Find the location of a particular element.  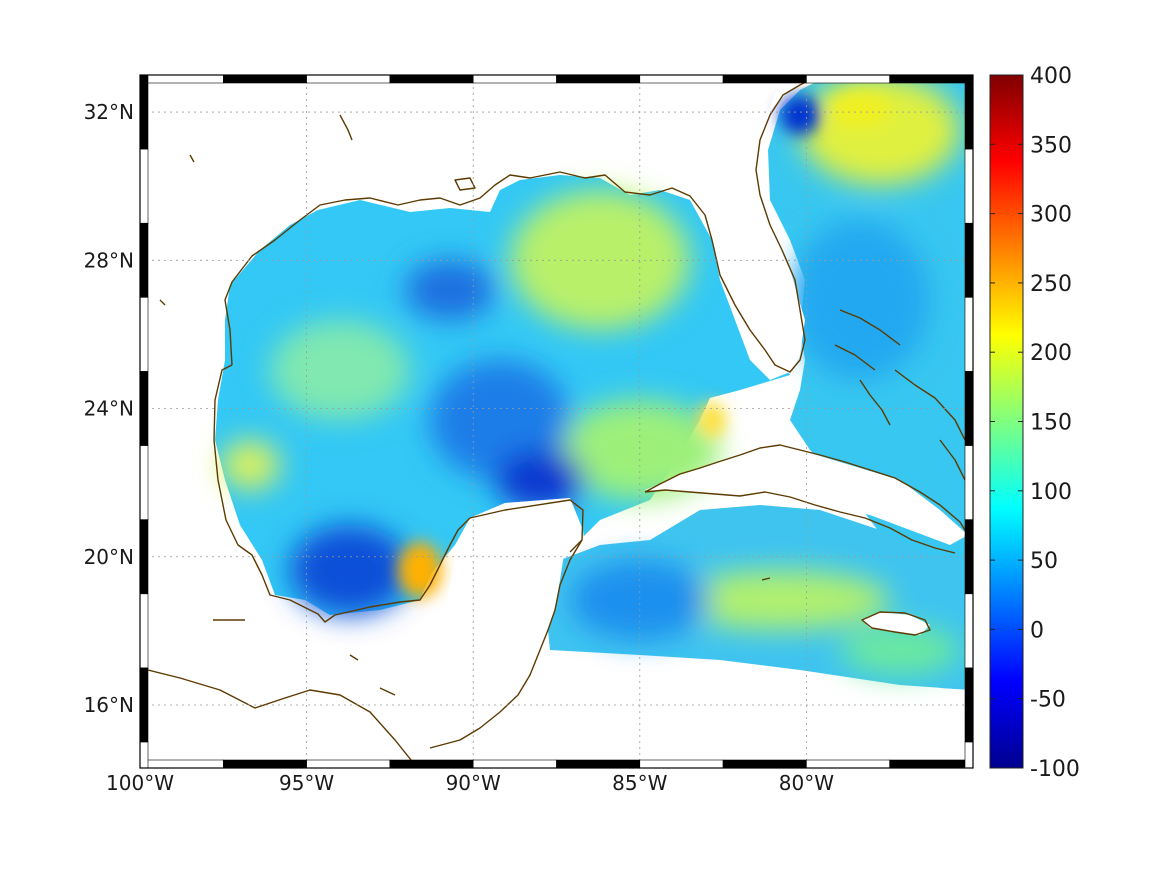

coastline-mexico-east is located at coordinates (361, 652).